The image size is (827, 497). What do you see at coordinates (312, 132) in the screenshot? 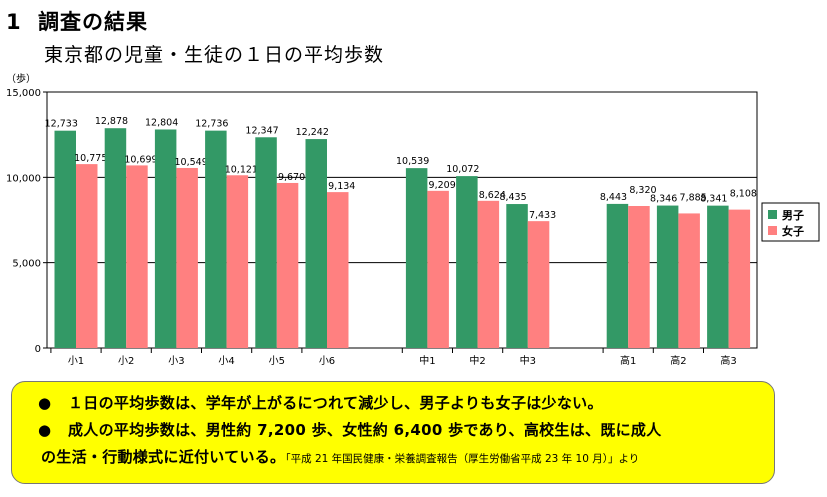
I see `data-label: 12,242` at bounding box center [312, 132].